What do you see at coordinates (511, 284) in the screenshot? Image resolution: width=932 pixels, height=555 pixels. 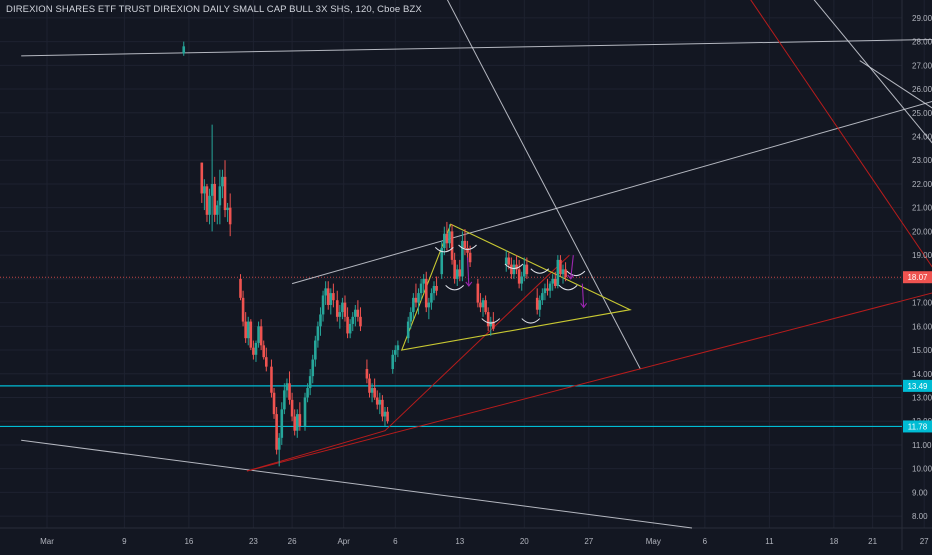 I see `annotation-layer` at bounding box center [511, 284].